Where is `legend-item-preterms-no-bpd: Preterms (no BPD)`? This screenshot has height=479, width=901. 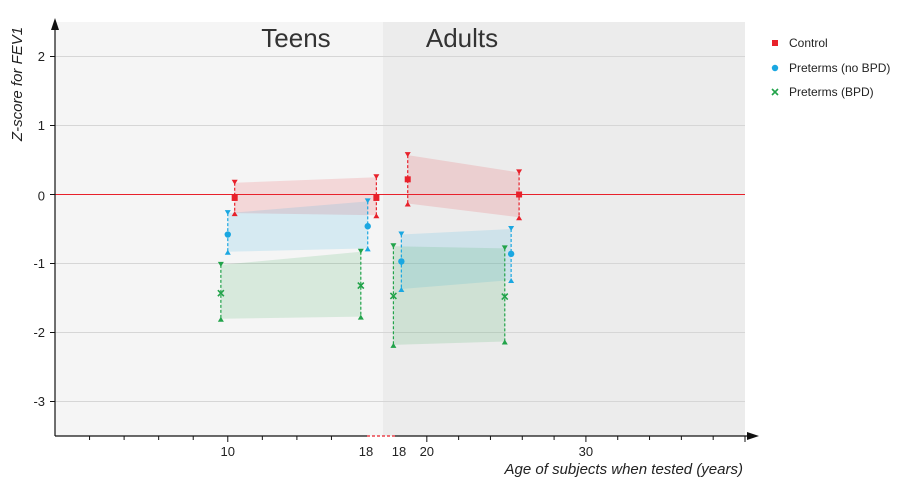 legend-item-preterms-no-bpd: Preterms (no BPD) is located at coordinates (830, 68).